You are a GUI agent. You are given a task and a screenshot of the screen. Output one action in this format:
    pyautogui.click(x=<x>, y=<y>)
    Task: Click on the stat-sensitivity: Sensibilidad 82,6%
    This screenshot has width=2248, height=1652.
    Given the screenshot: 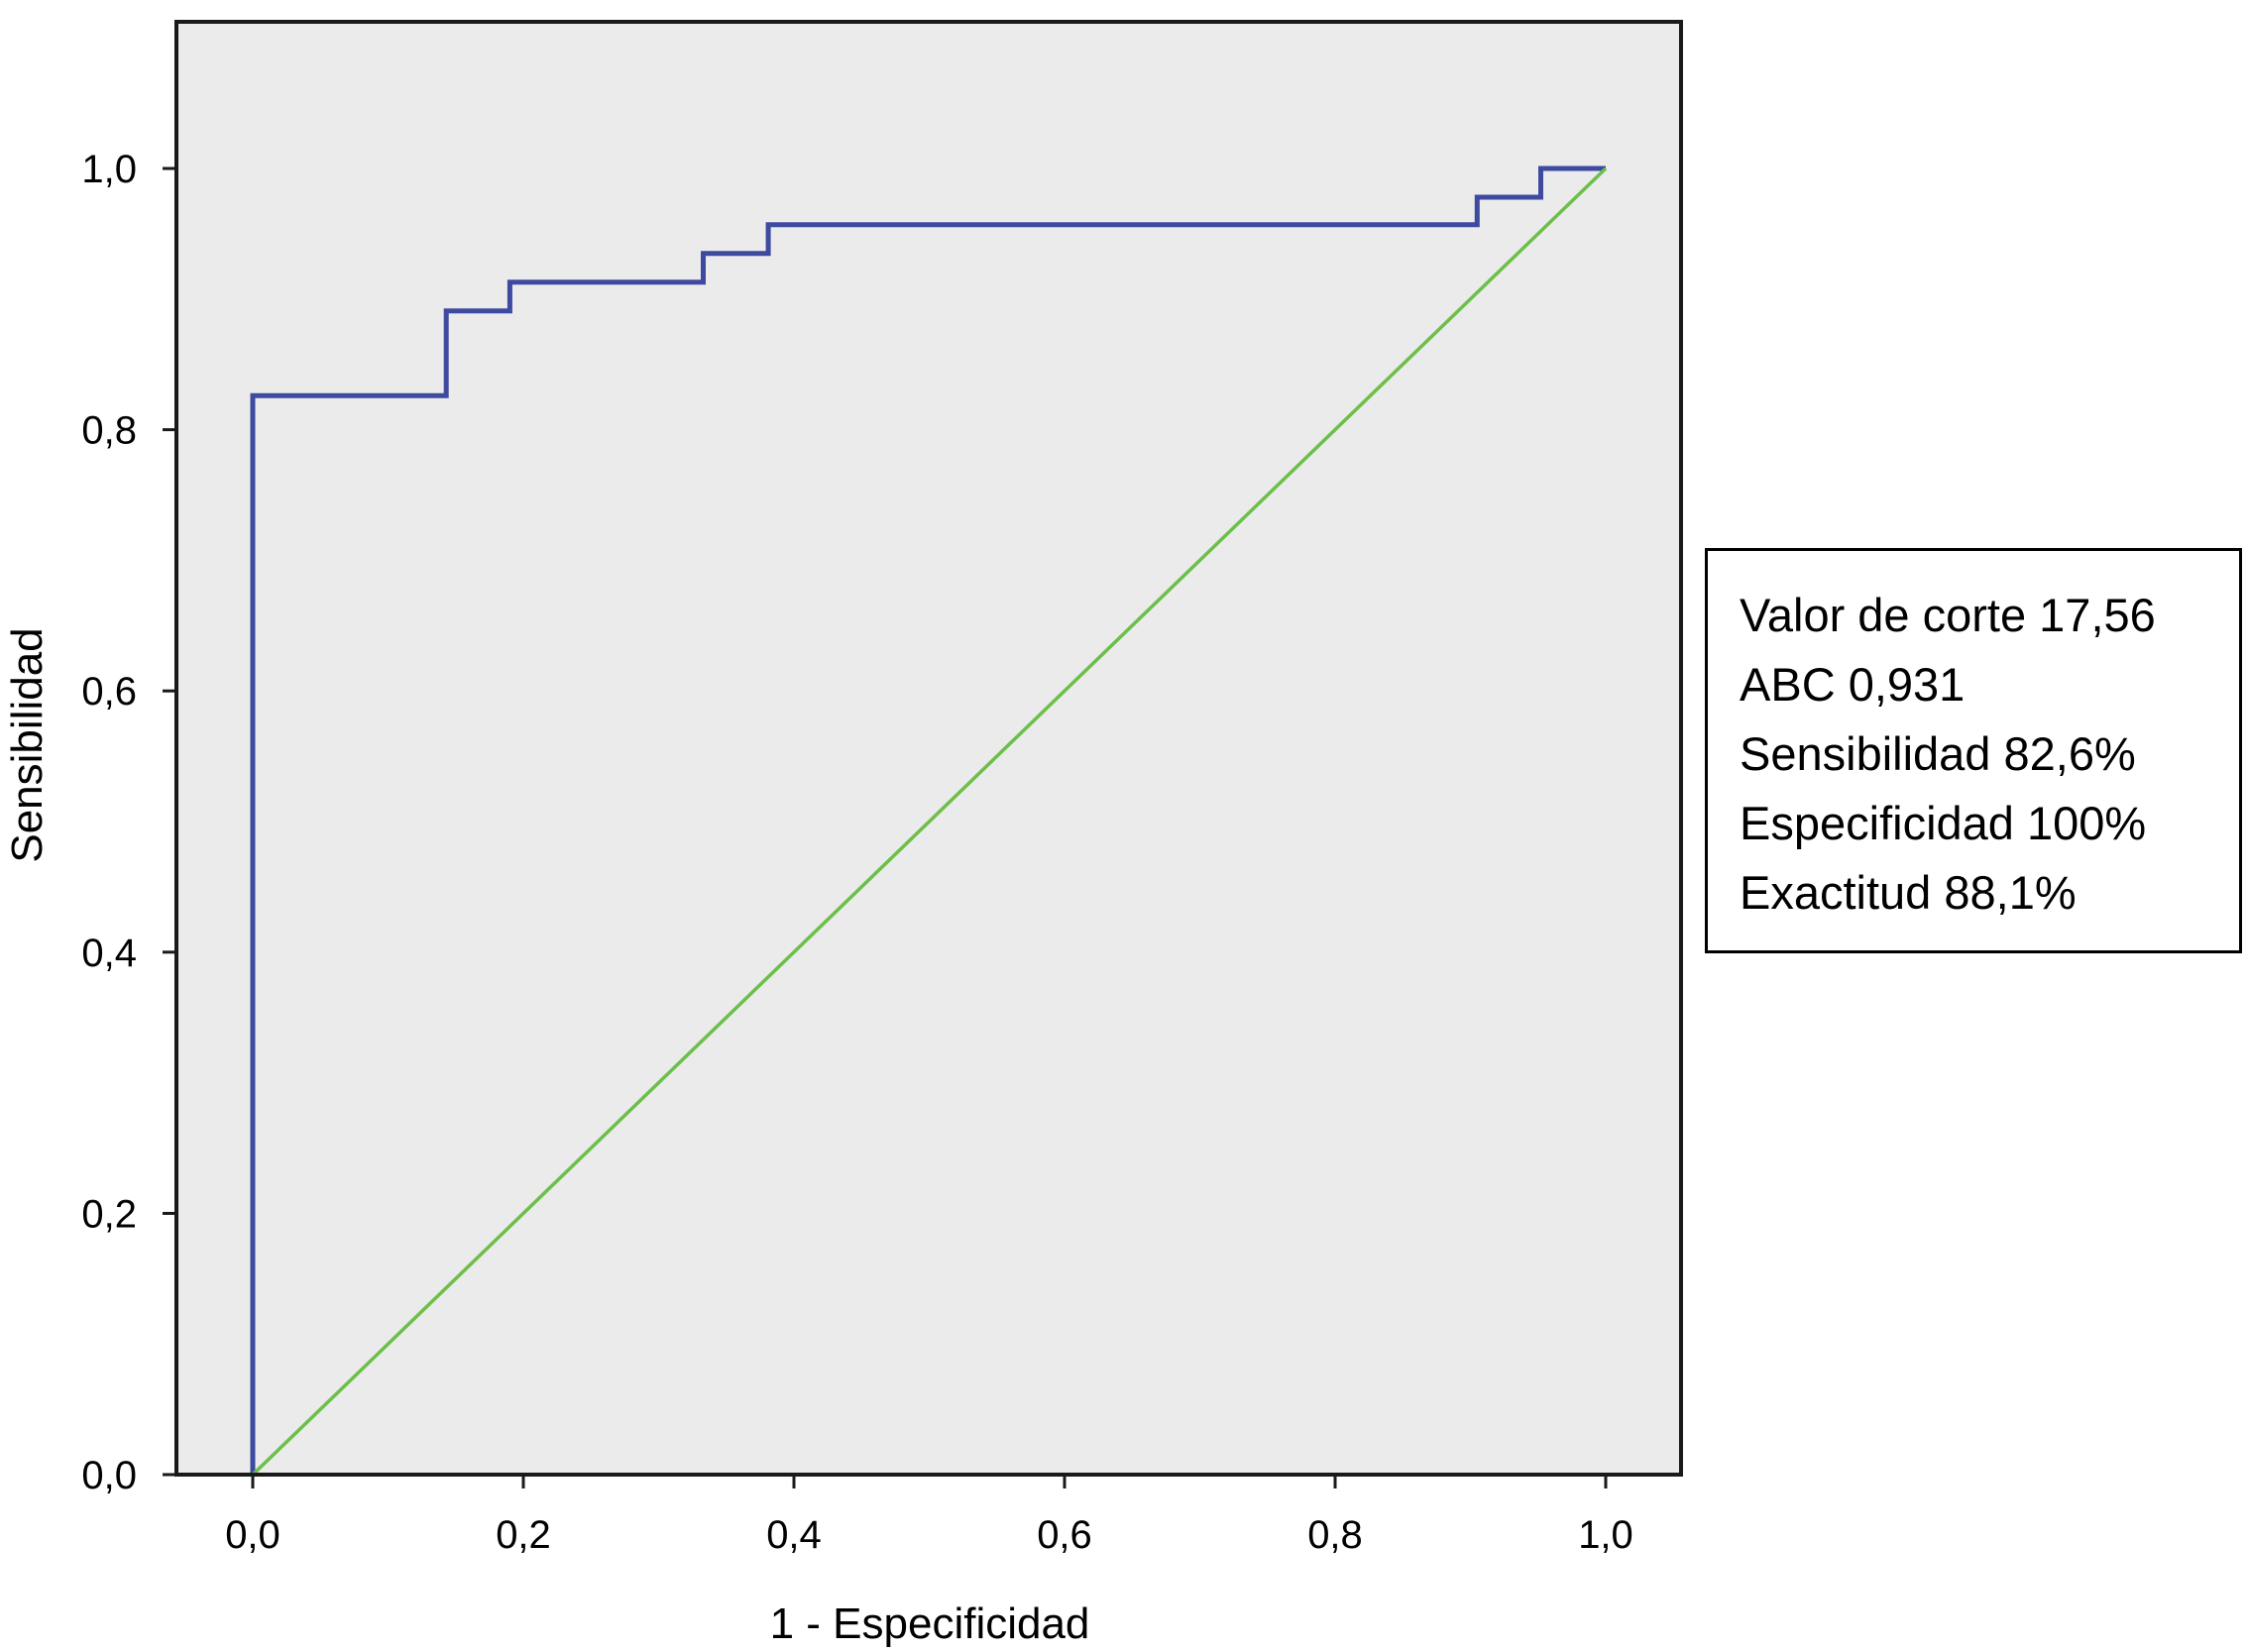 What is the action you would take?
    pyautogui.click(x=1938, y=753)
    